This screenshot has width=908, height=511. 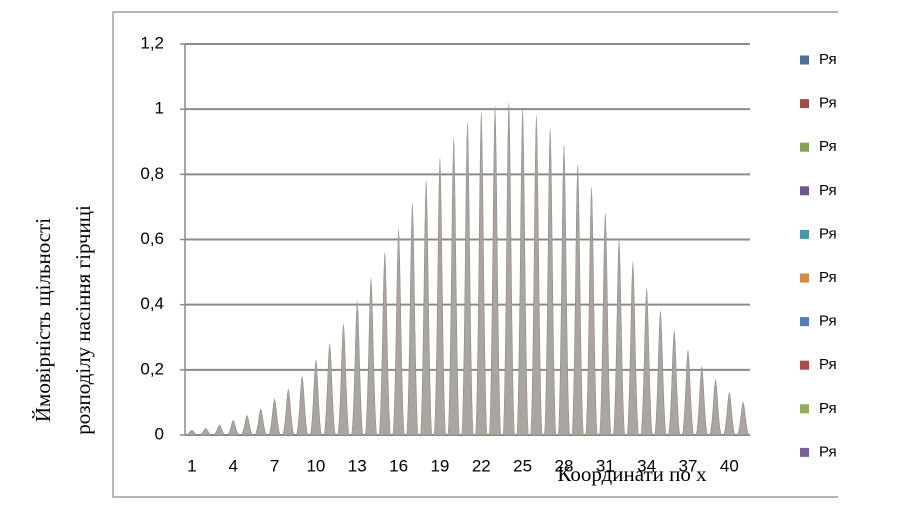 I want to click on y-tick-label: 0,8, so click(x=152, y=173).